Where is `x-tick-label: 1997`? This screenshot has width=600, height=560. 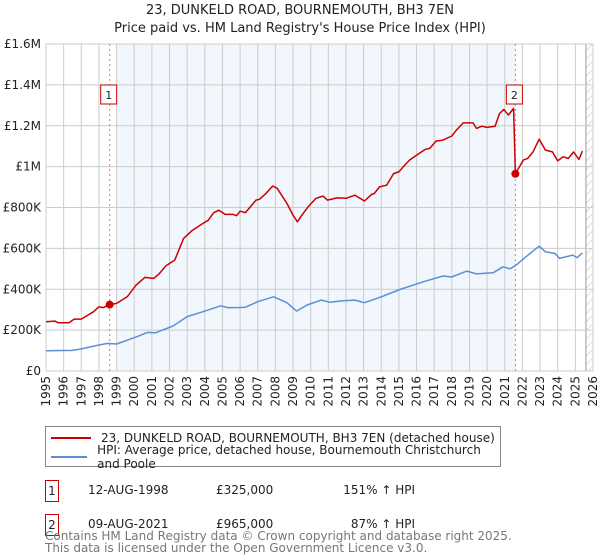
x-tick-label: 1997 is located at coordinates (81, 391).